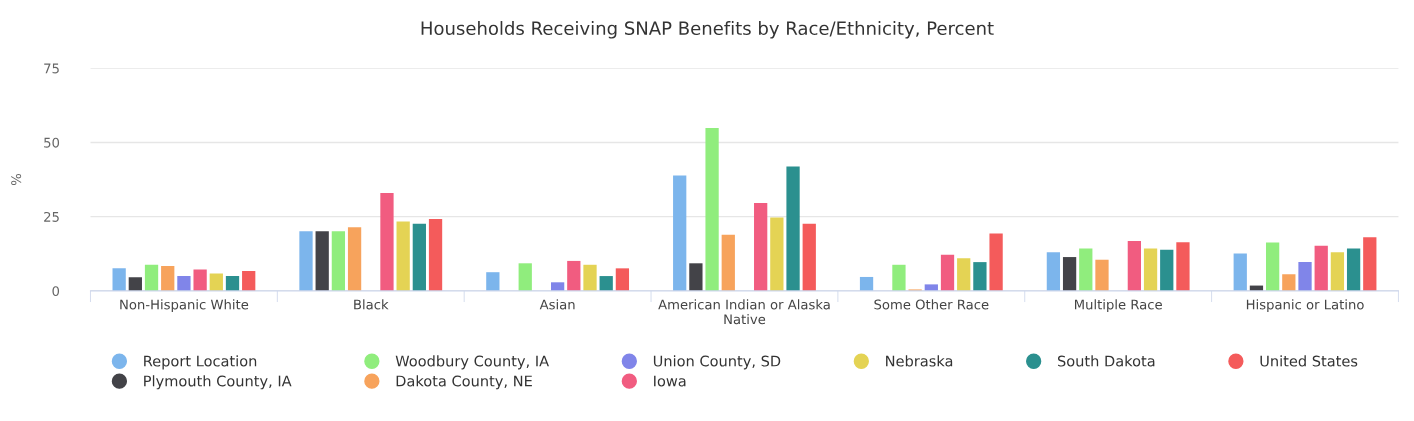 Image resolution: width=1414 pixels, height=421 pixels. I want to click on legend-label: Report Location, so click(200, 362).